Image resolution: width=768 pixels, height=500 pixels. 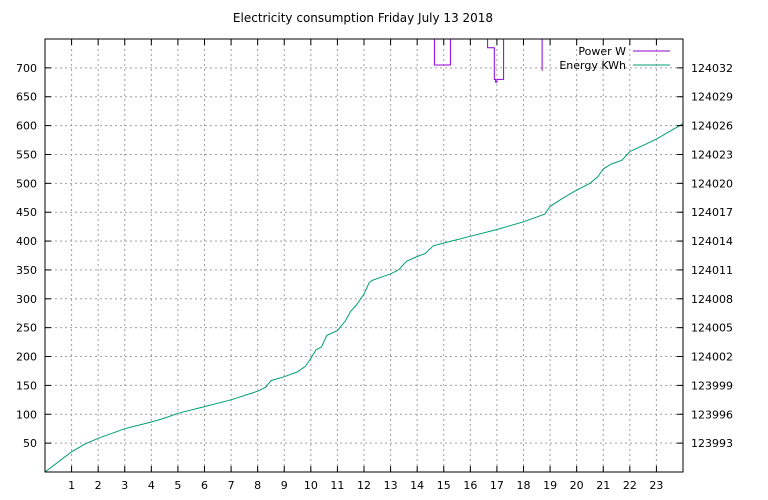 What do you see at coordinates (311, 485) in the screenshot?
I see `x-tick-label: 10` at bounding box center [311, 485].